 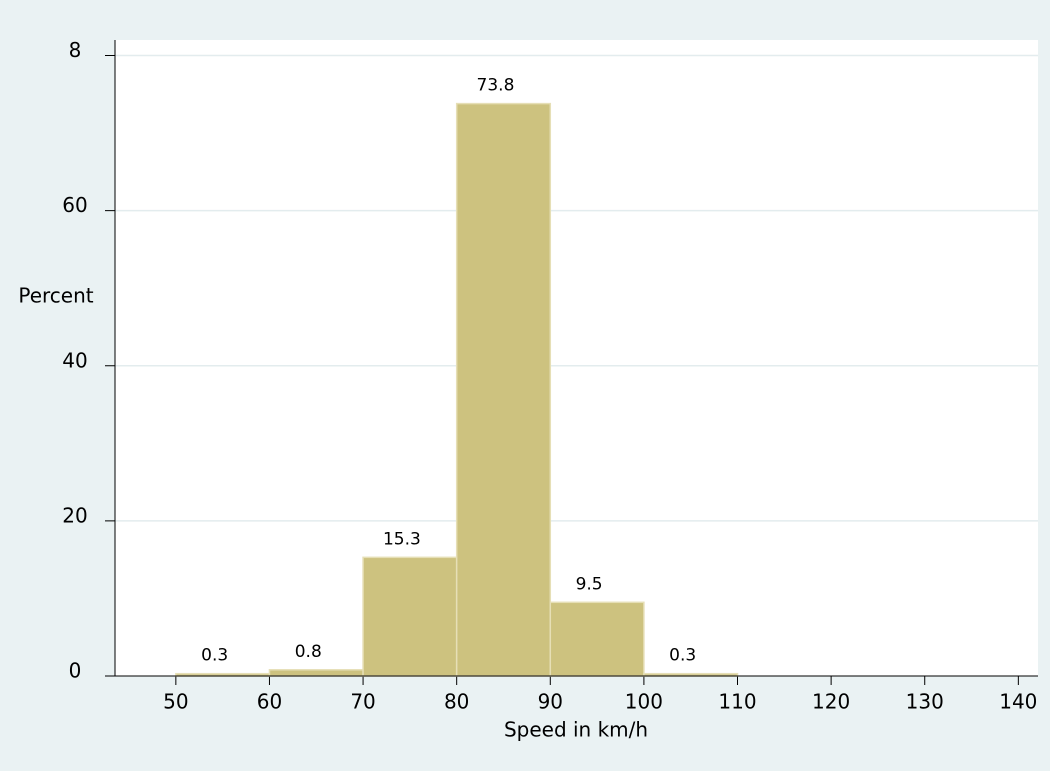 What do you see at coordinates (925, 702) in the screenshot?
I see `x-tick-label: 130` at bounding box center [925, 702].